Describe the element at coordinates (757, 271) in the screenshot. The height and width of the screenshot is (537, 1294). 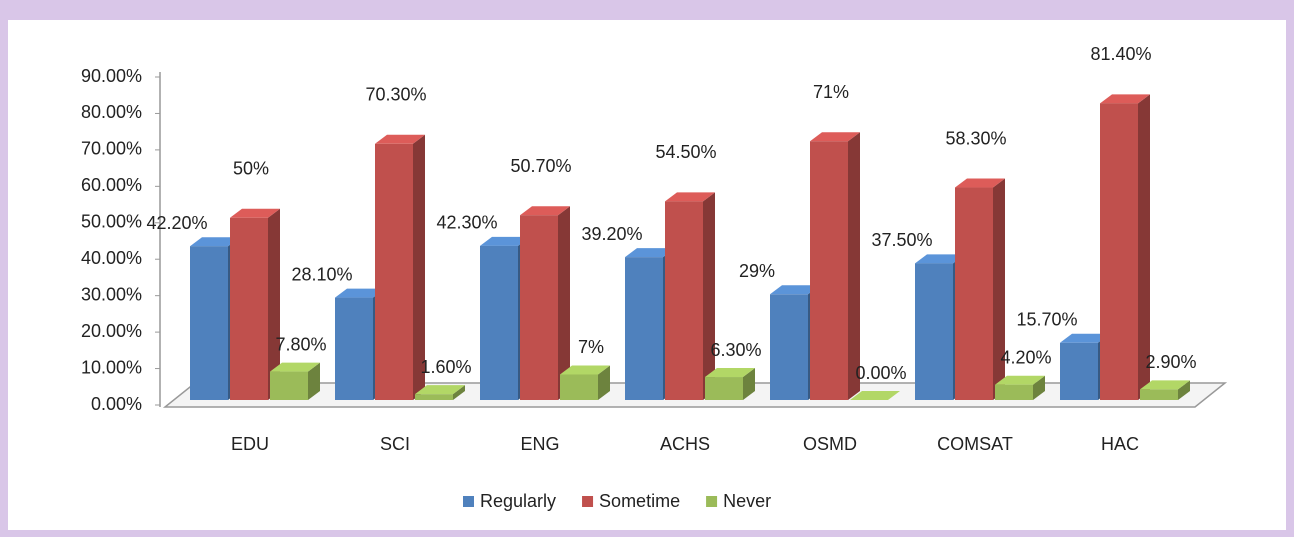
I see `value-label: 29%` at that location.